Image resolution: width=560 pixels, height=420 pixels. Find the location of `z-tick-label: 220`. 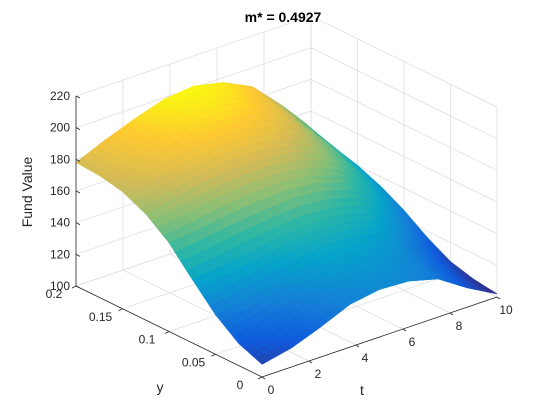

z-tick-label: 220 is located at coordinates (60, 96).